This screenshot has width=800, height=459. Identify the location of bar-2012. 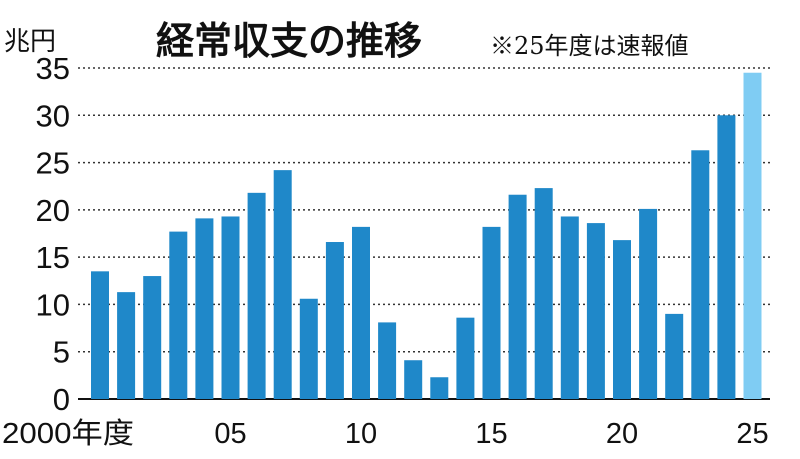
(413, 379).